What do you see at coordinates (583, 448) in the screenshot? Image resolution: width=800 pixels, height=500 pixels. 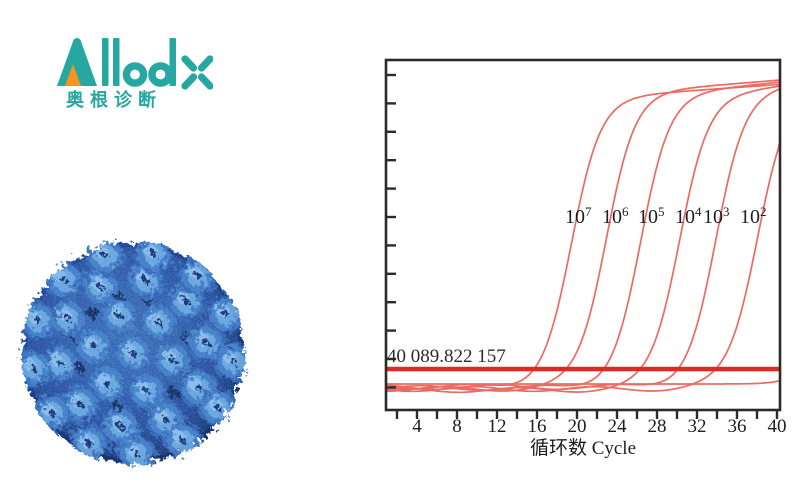 I see `x-axis-title: 循环数 Cycle` at bounding box center [583, 448].